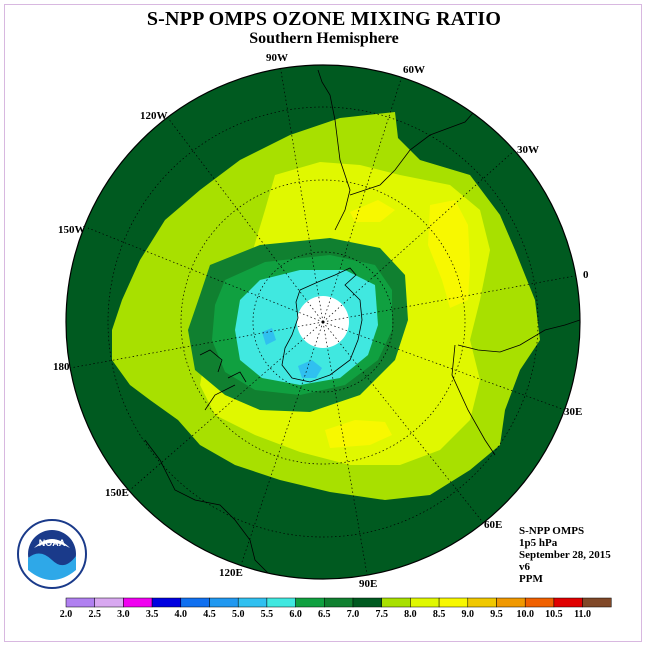  I want to click on new-zealand-coast, so click(223, 366).